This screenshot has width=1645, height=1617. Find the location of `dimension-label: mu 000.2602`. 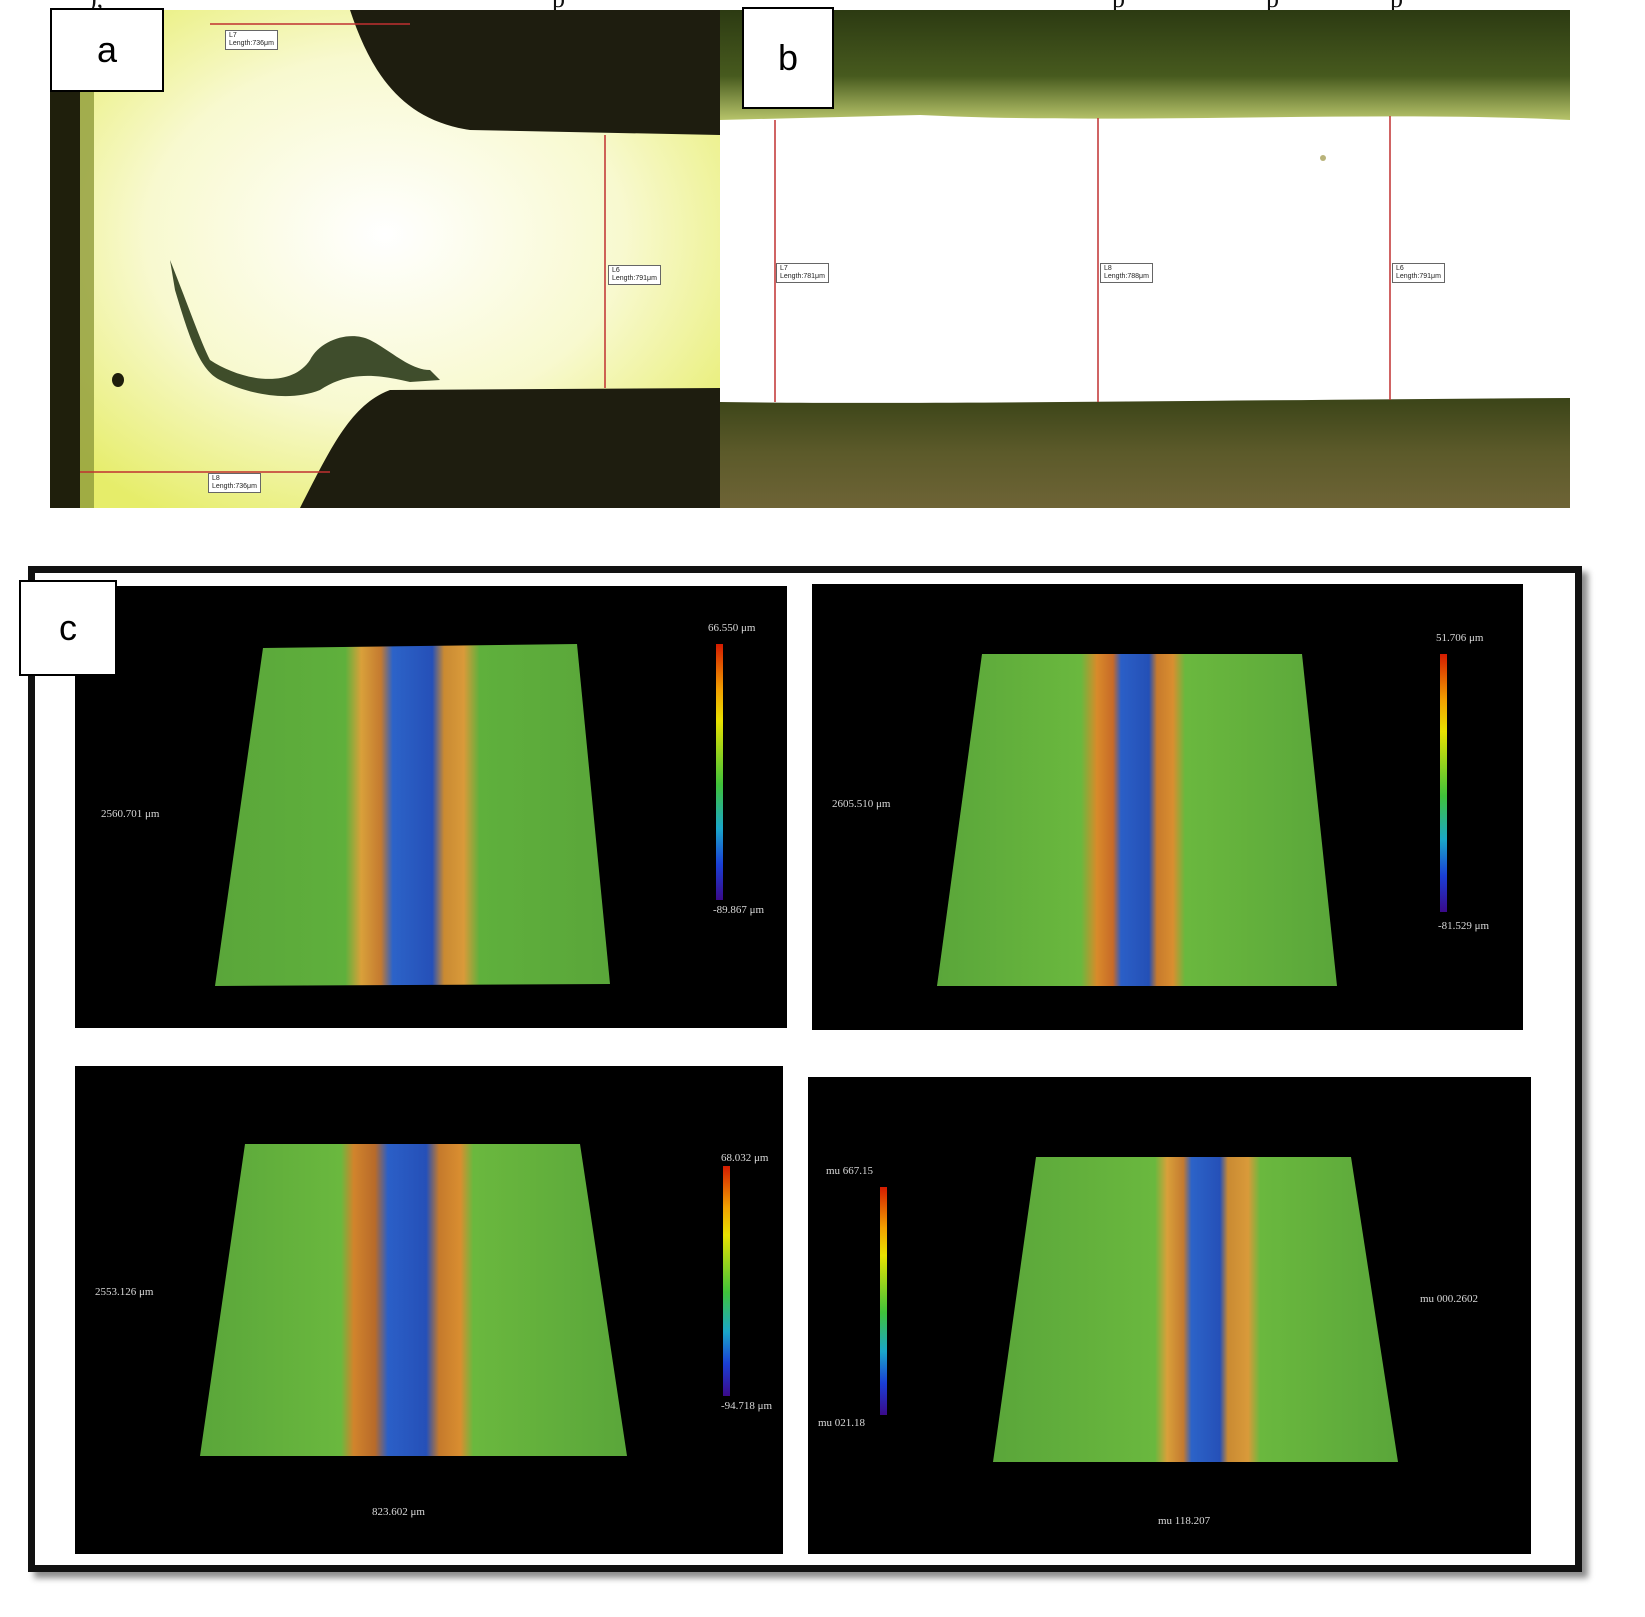

dimension-label: mu 000.2602 is located at coordinates (1449, 1299).